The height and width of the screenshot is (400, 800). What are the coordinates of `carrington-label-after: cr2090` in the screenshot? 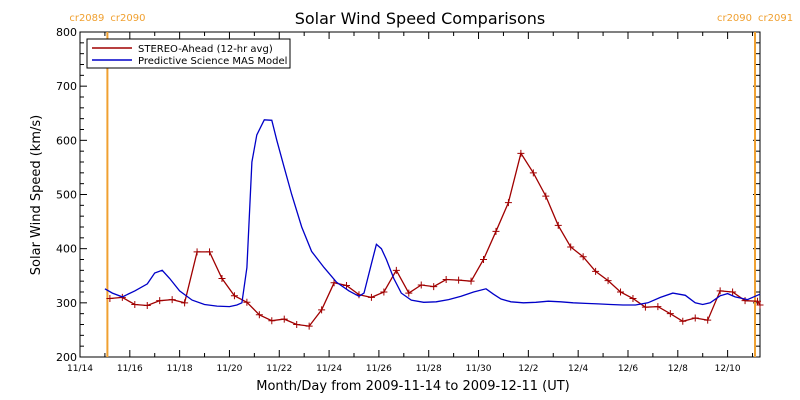 It's located at (127, 18).